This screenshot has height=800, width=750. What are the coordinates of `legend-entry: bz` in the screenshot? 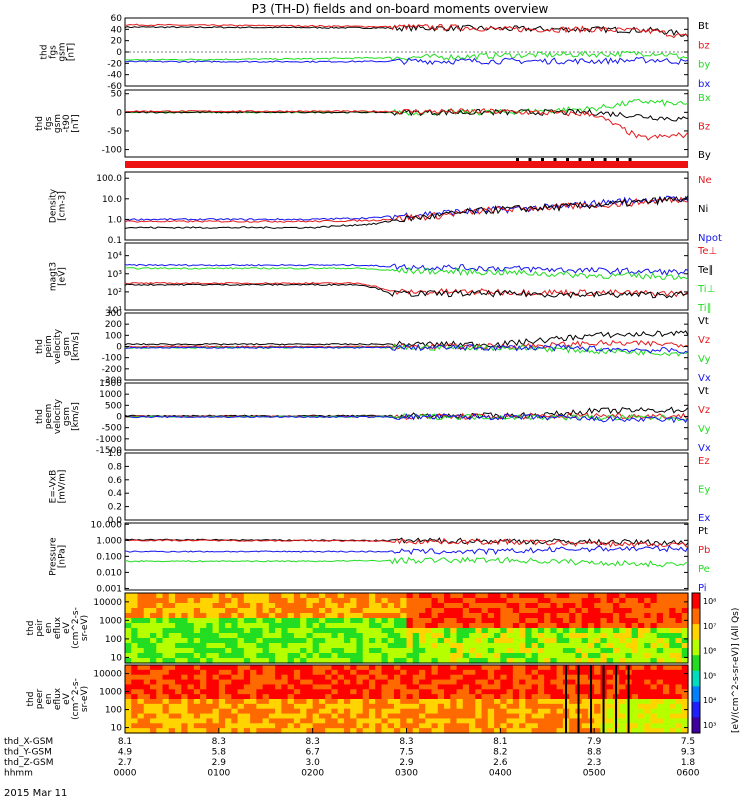 It's located at (704, 45).